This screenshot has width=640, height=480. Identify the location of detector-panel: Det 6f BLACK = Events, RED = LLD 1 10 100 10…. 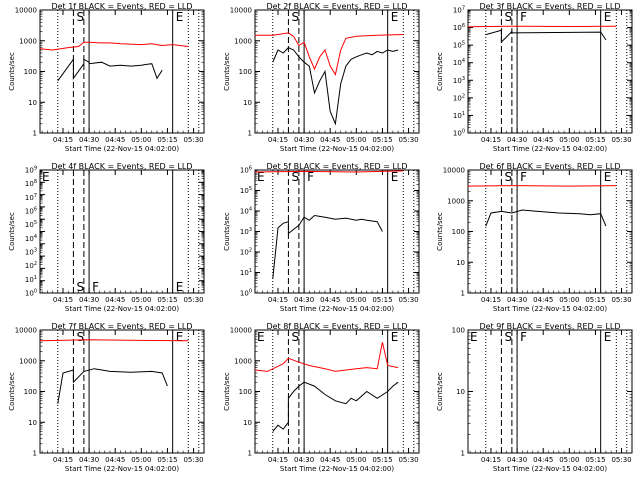
(534, 237).